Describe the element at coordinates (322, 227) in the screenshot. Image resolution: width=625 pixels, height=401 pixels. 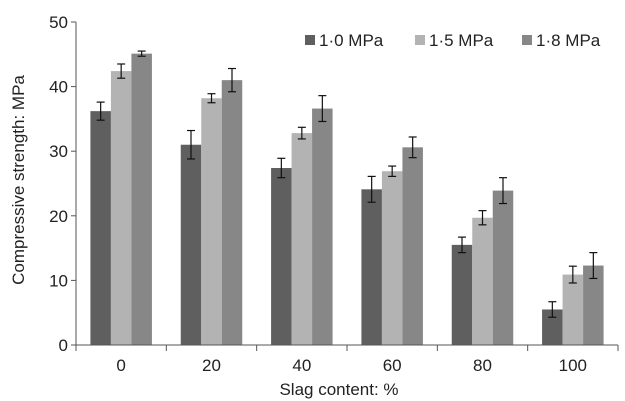
I see `bar-s2-c2` at that location.